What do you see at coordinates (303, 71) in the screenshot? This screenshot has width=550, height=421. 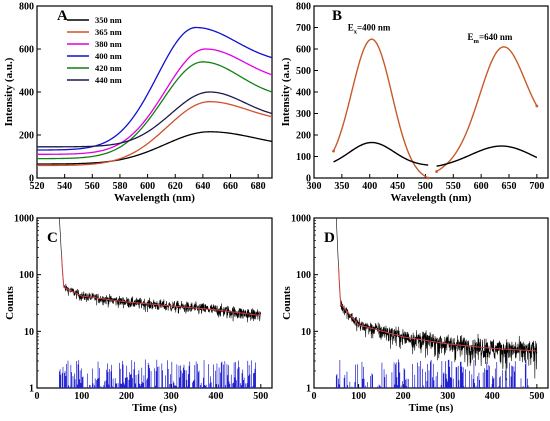 I see `y-tick-label: 500` at bounding box center [303, 71].